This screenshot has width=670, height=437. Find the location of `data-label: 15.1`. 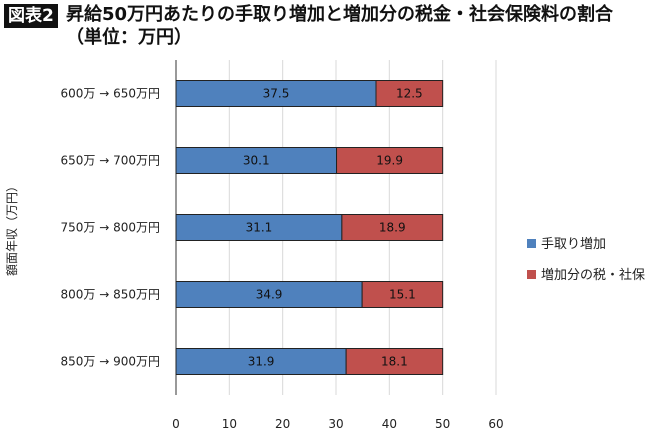

data-label: 15.1 is located at coordinates (402, 295).